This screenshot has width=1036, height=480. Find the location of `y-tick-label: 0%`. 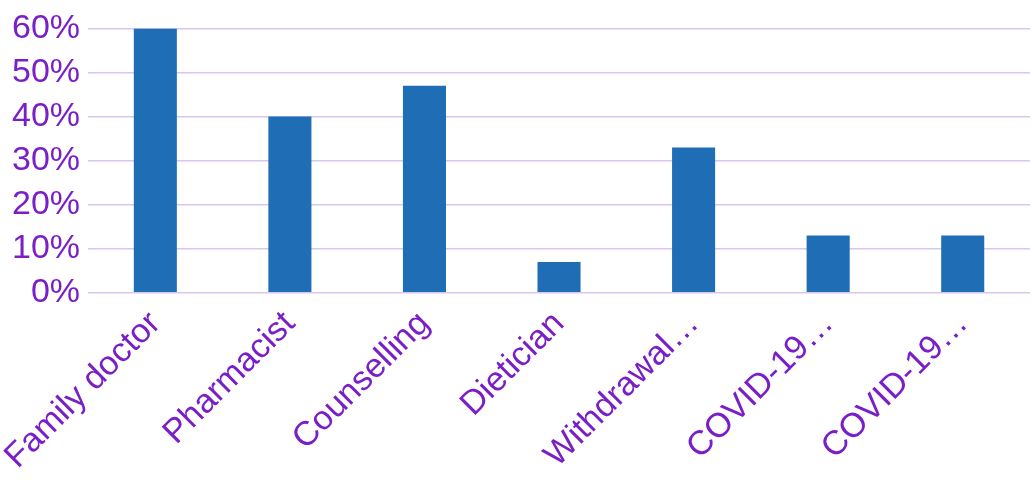

y-tick-label: 0% is located at coordinates (55, 290).